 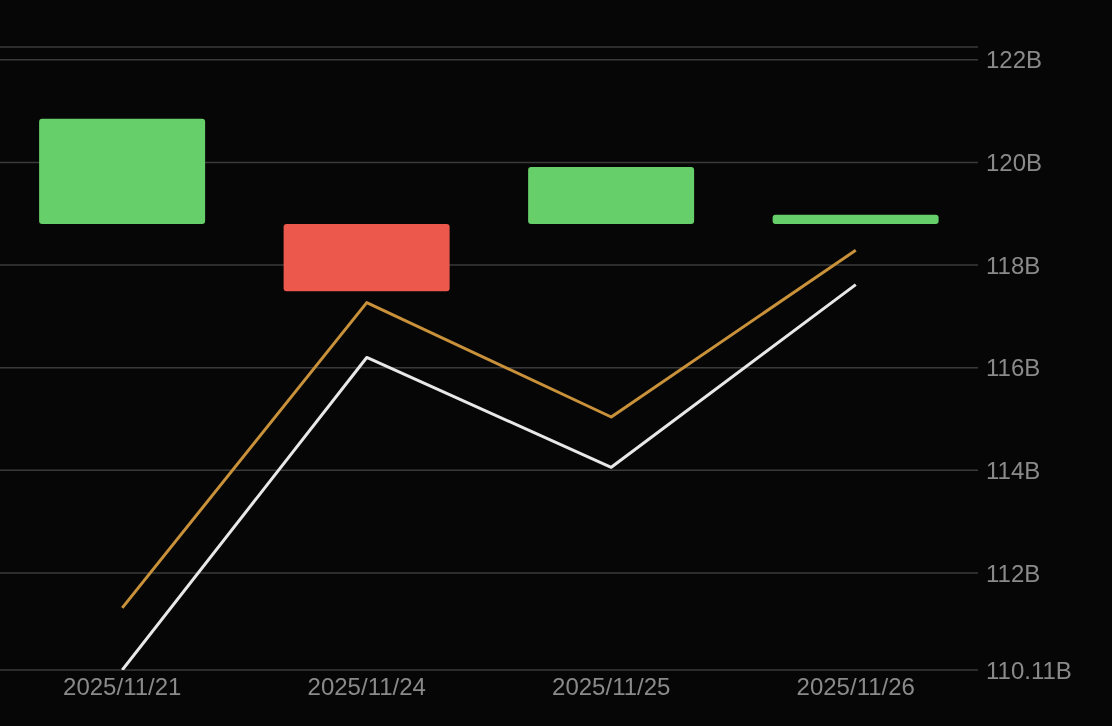 What do you see at coordinates (1013, 368) in the screenshot?
I see `y-tick-label: 116B` at bounding box center [1013, 368].